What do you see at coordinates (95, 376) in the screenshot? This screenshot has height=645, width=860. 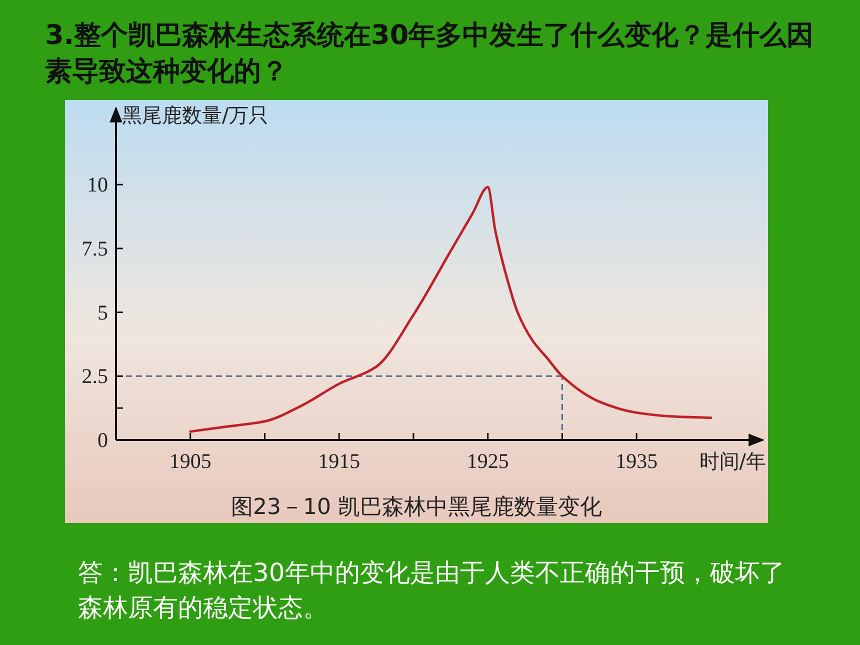 I see `y-tick-label: 2.5` at bounding box center [95, 376].